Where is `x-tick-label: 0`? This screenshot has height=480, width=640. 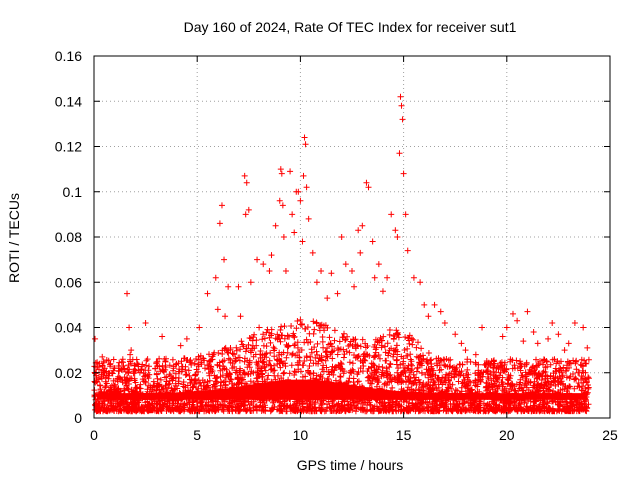
x-tick-label: 0 is located at coordinates (94, 435).